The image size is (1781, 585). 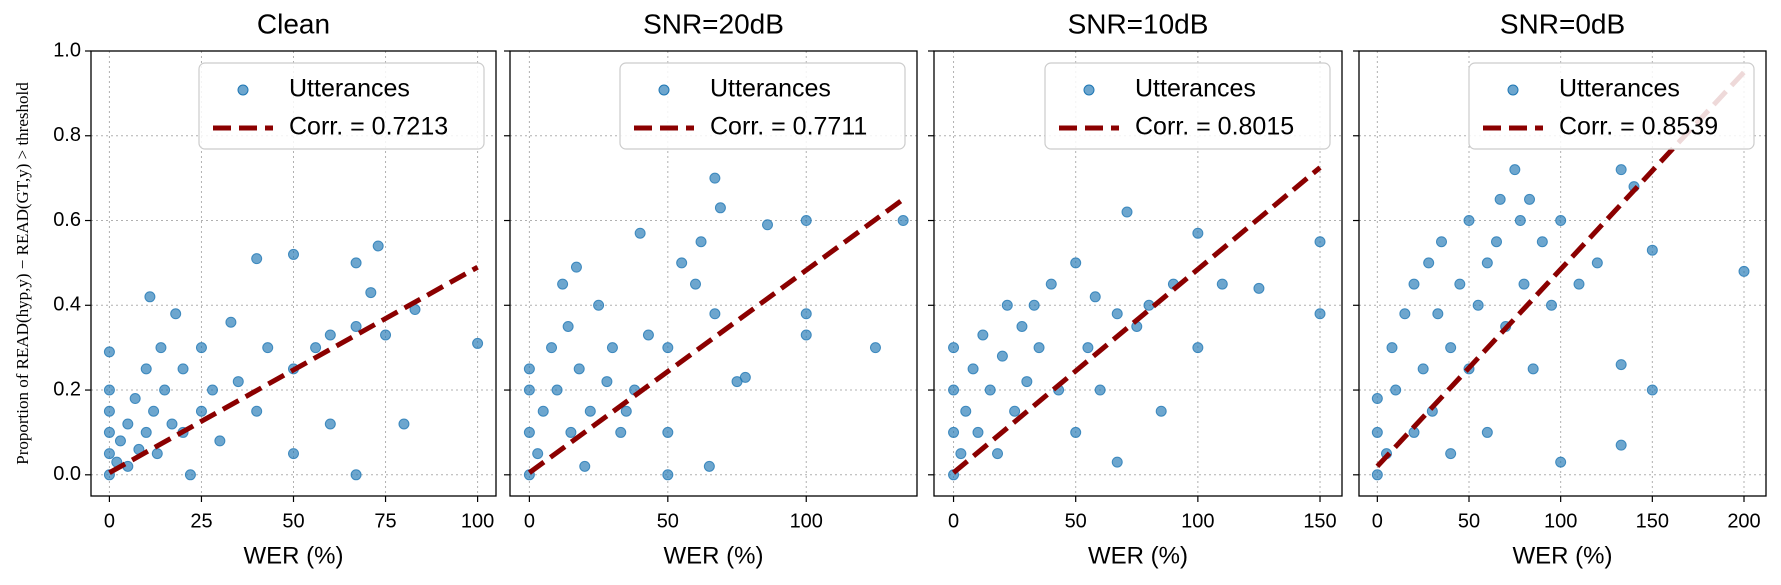 I want to click on x-tick-label: 0, so click(x=109, y=521).